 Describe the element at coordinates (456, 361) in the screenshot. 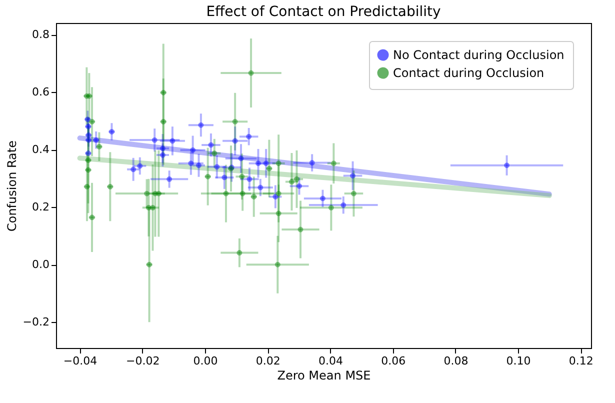

I see `x-tick-label: 0.08` at that location.